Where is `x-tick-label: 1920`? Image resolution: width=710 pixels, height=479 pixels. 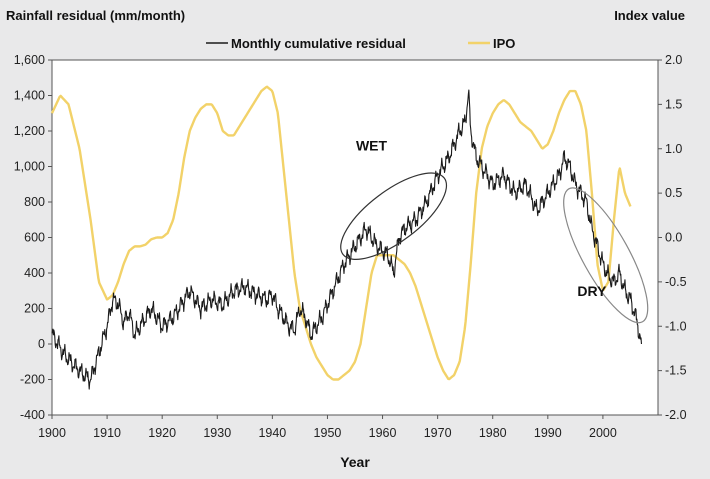 x-tick-label: 1920 is located at coordinates (162, 433).